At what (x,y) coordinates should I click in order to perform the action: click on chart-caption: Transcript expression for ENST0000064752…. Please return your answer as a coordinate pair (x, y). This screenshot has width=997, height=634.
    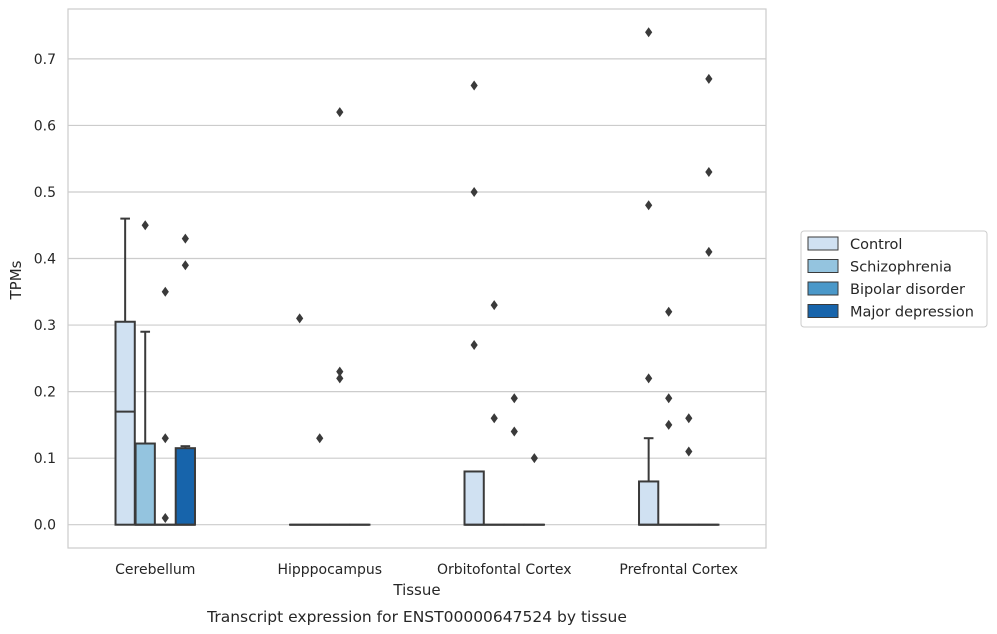
    Looking at the image, I should click on (416, 617).